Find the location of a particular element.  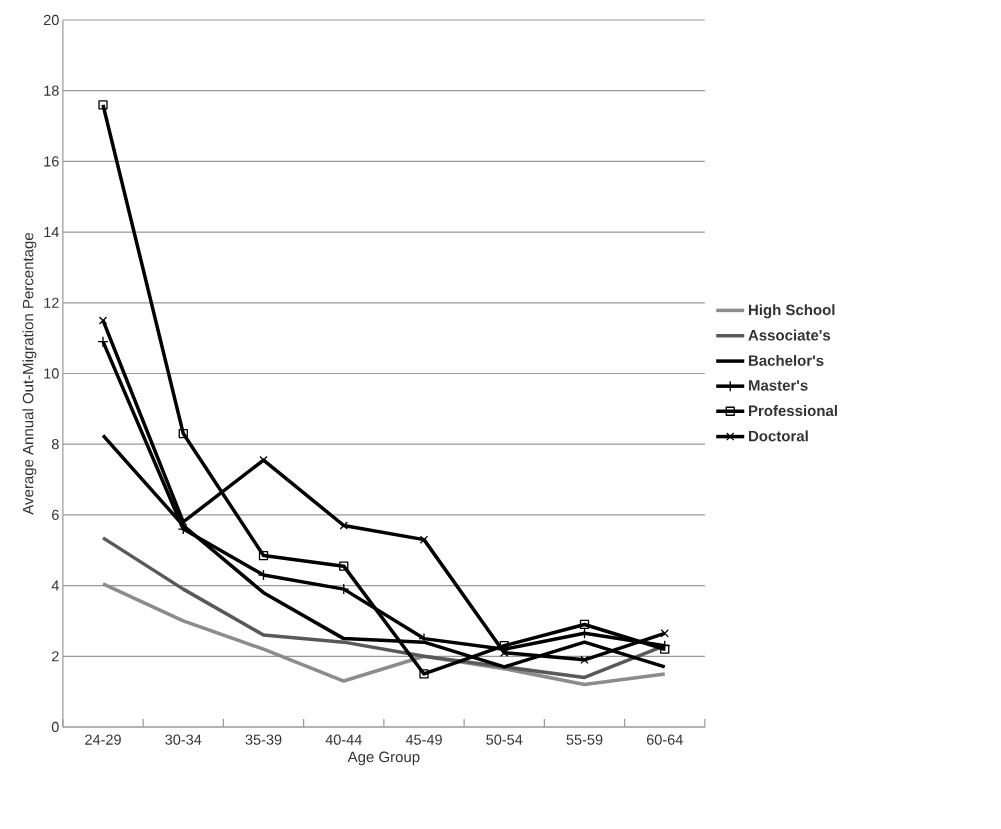

legend-label: Associate's is located at coordinates (789, 335).